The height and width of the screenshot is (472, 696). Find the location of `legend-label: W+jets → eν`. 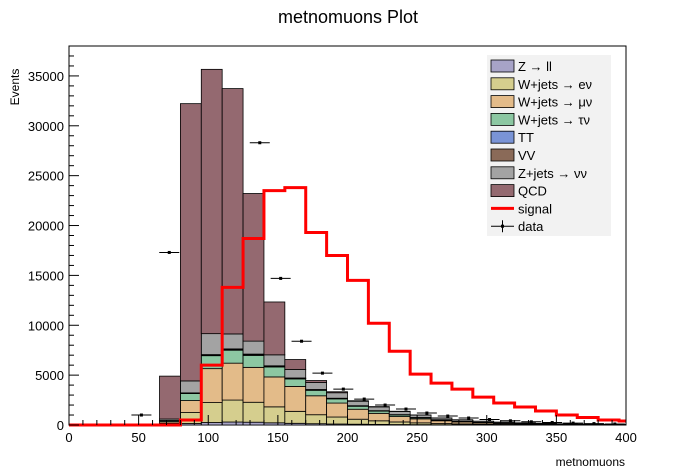

legend-label: W+jets → eν is located at coordinates (555, 84).